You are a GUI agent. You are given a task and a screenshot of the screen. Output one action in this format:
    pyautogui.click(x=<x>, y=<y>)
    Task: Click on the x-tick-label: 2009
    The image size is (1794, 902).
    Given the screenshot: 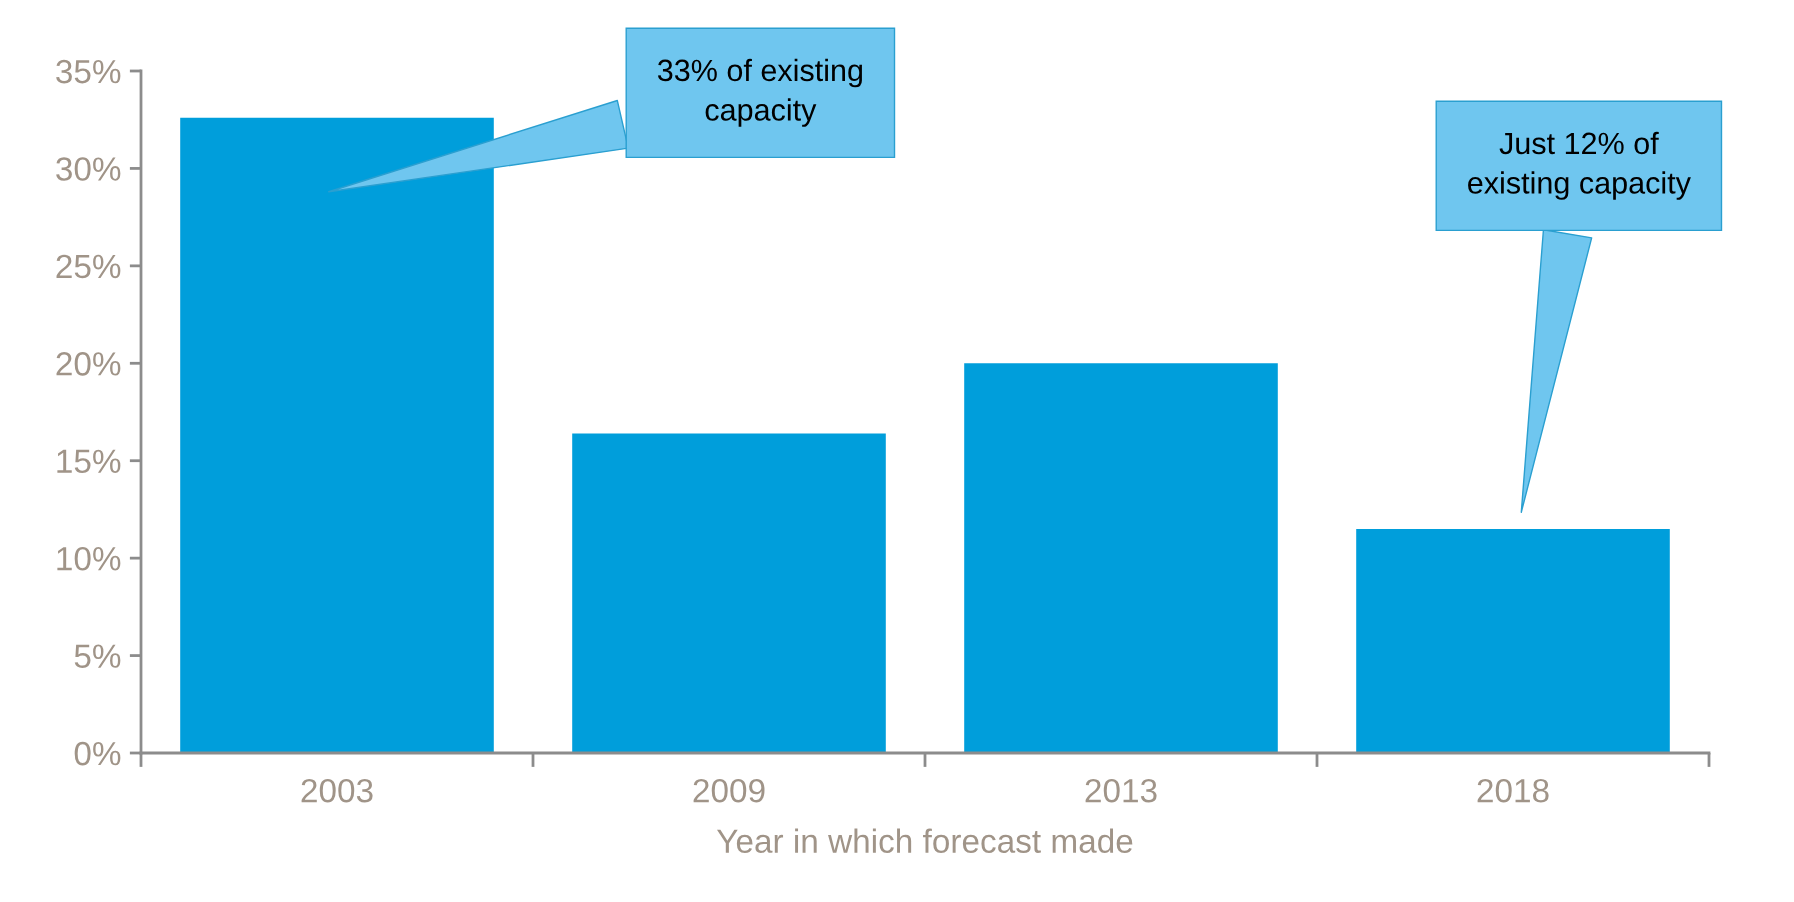 What is the action you would take?
    pyautogui.click(x=729, y=790)
    